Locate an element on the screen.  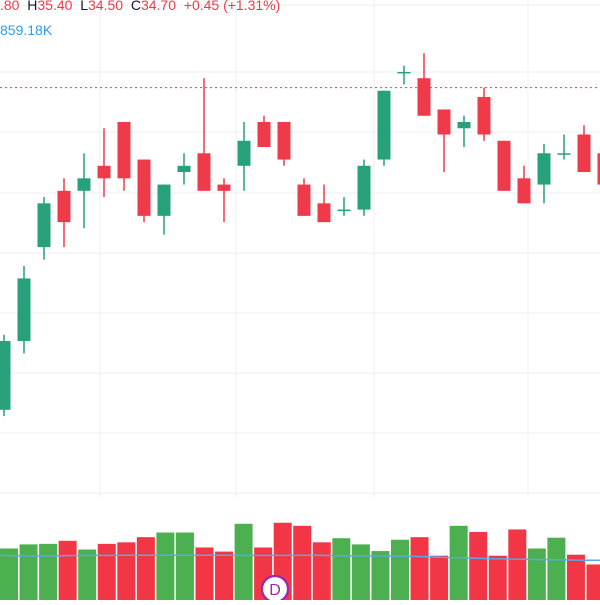
volume-value: 859.18K is located at coordinates (26, 30).